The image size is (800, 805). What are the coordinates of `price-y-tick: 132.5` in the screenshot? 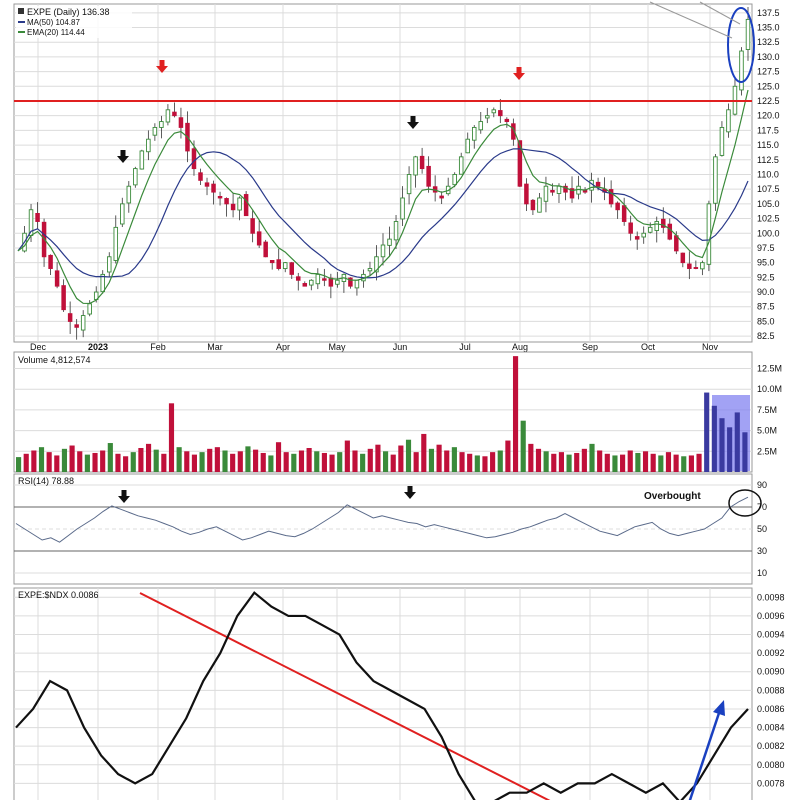 It's located at (768, 42).